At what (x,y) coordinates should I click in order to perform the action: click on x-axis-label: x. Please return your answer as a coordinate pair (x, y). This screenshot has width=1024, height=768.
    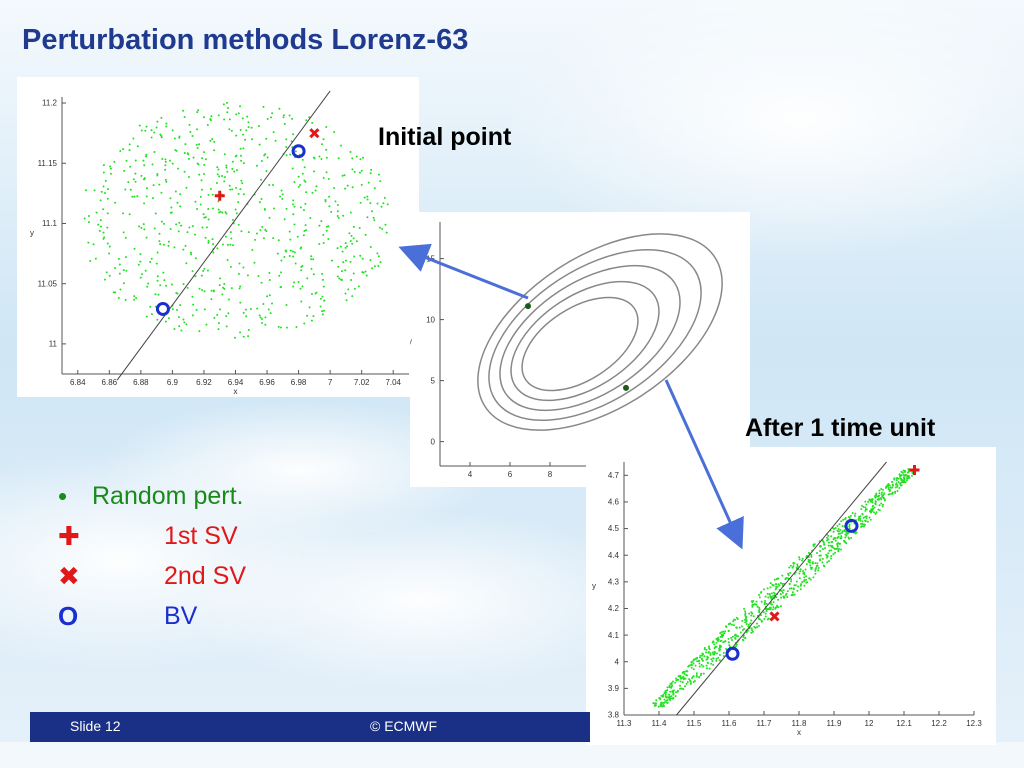
    Looking at the image, I should click on (236, 391).